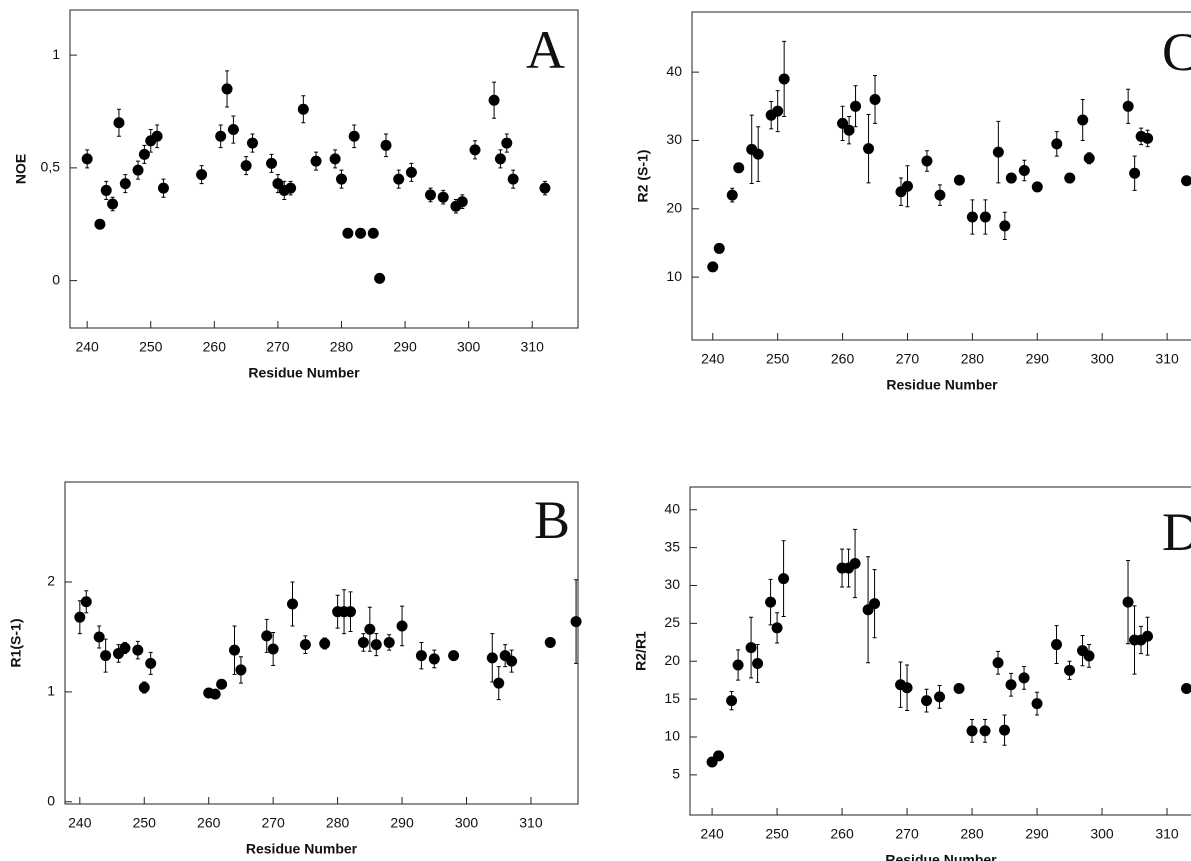 The height and width of the screenshot is (861, 1191). Describe the element at coordinates (56, 54) in the screenshot. I see `y-tick-label: 1` at that location.